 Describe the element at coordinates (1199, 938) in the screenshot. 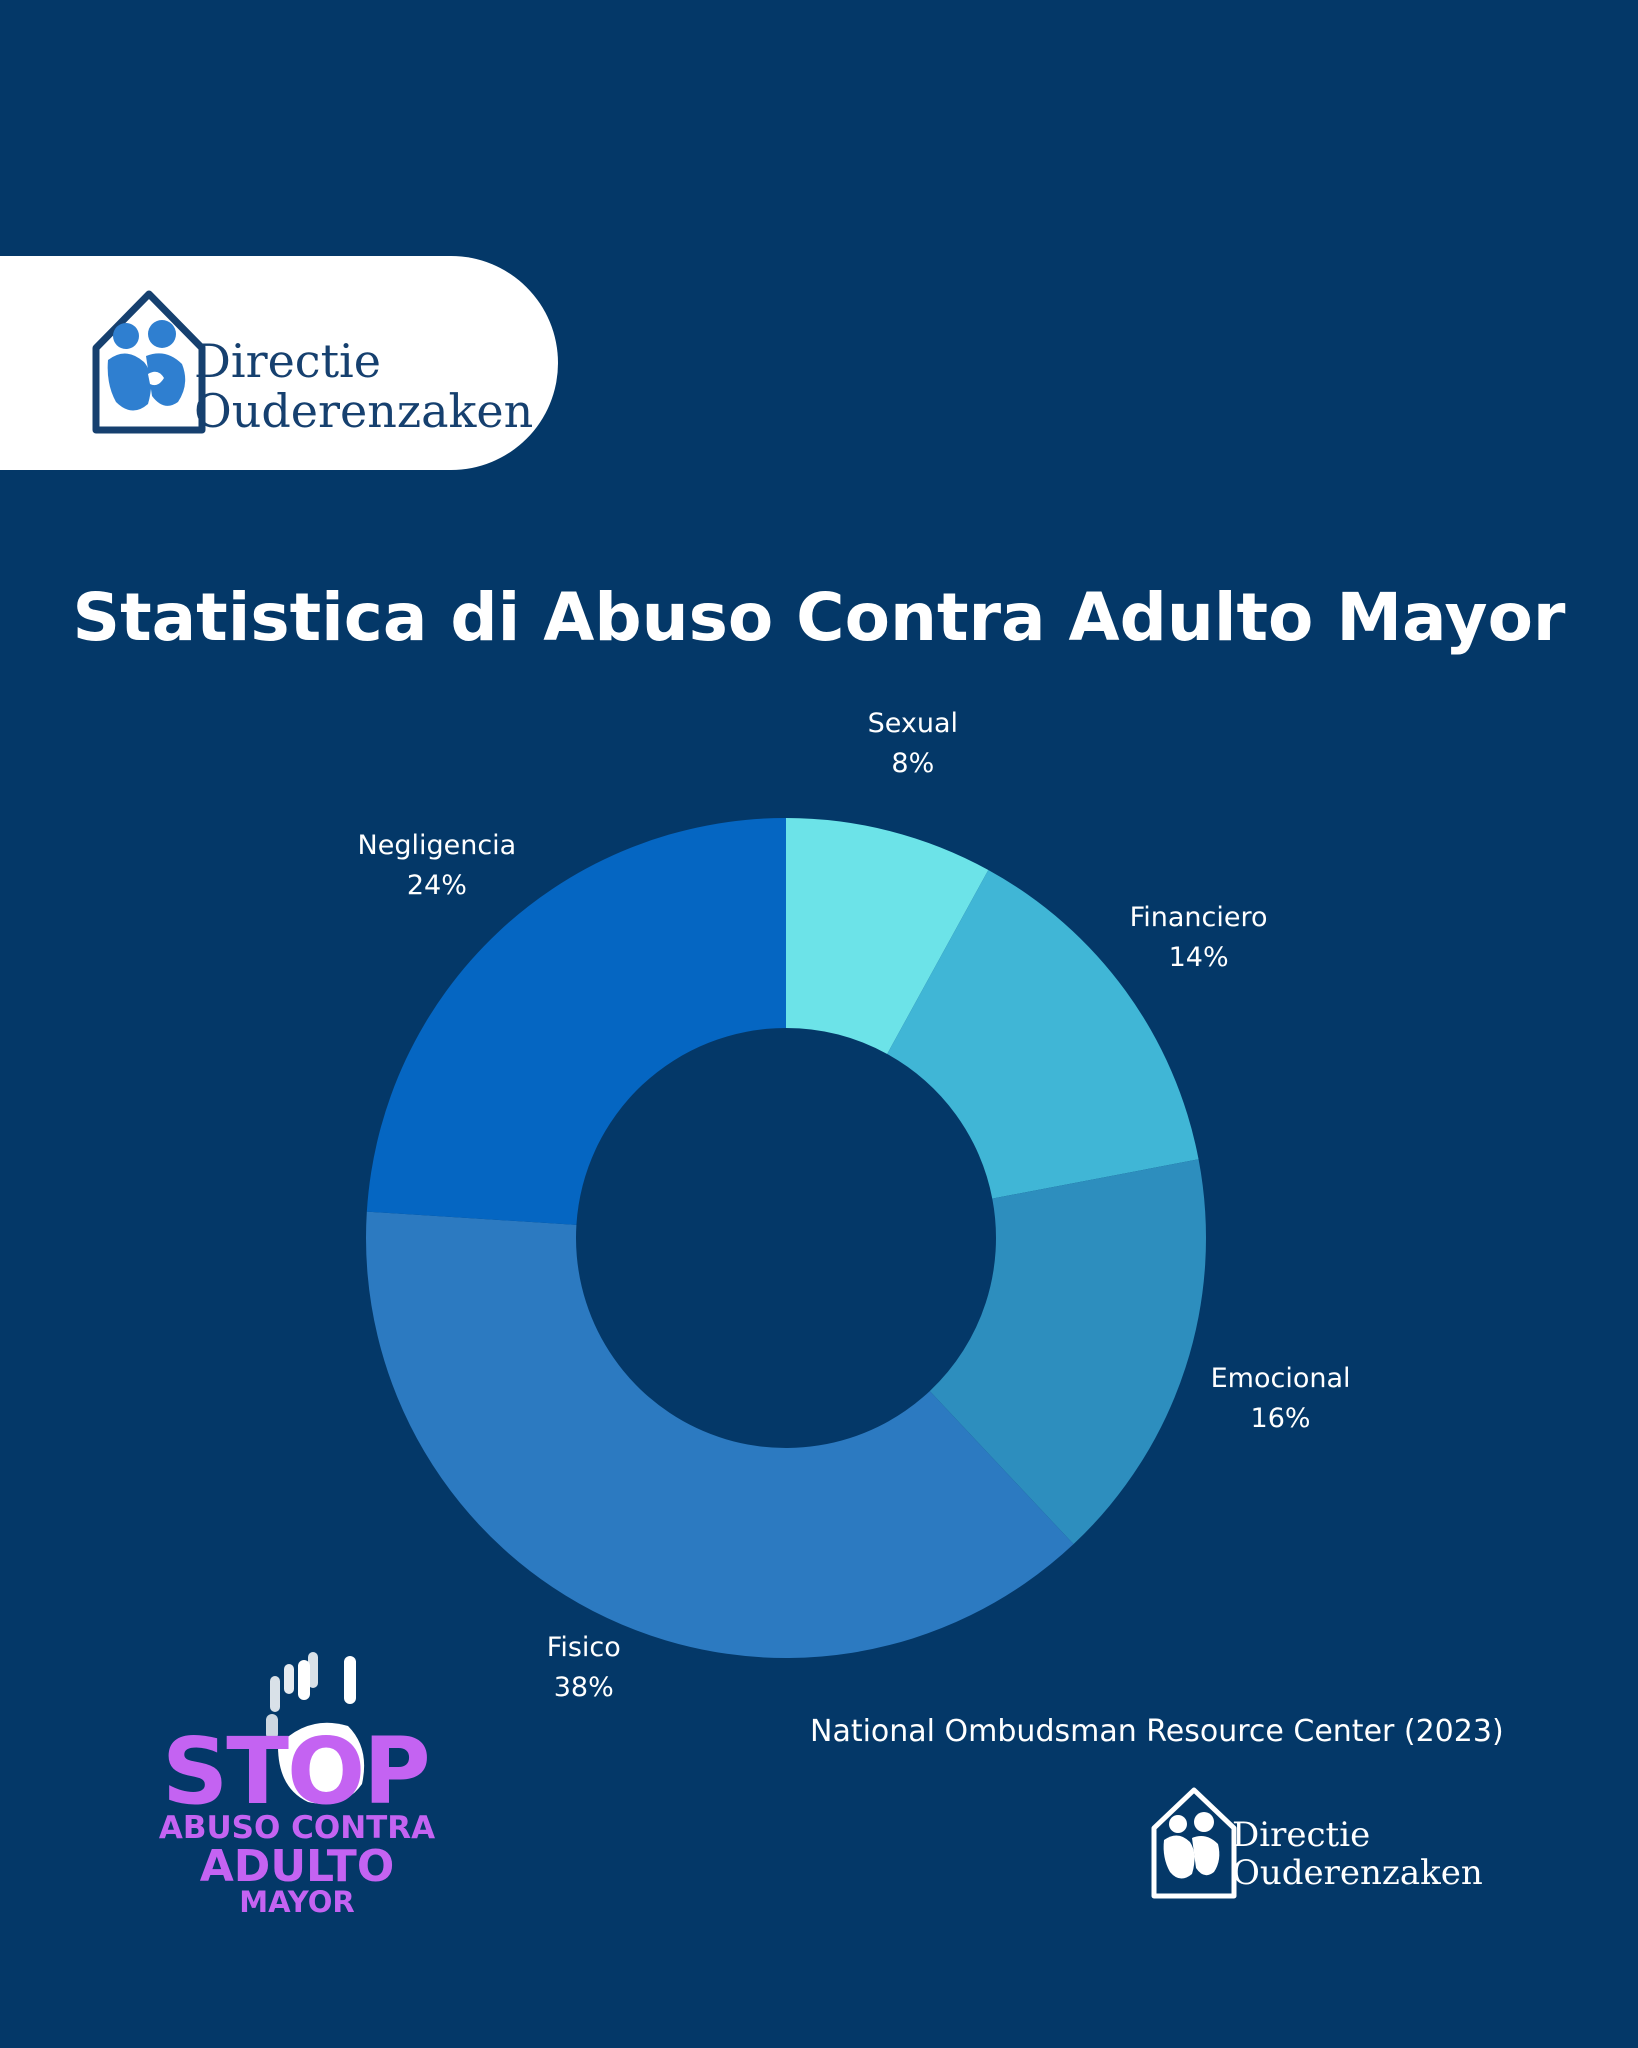

I see `slice-label-financiero: Financiero 14%` at that location.